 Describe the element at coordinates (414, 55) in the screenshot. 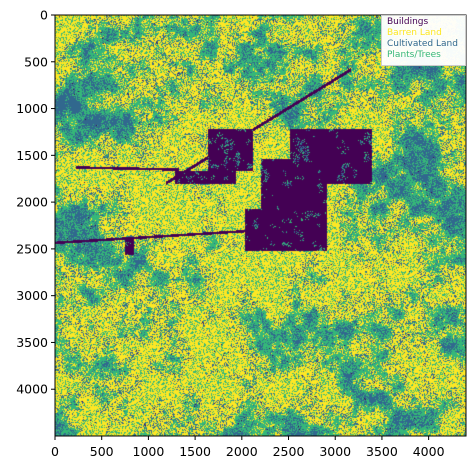

I see `legend-entry-plants-trees: Plants/Trees` at that location.